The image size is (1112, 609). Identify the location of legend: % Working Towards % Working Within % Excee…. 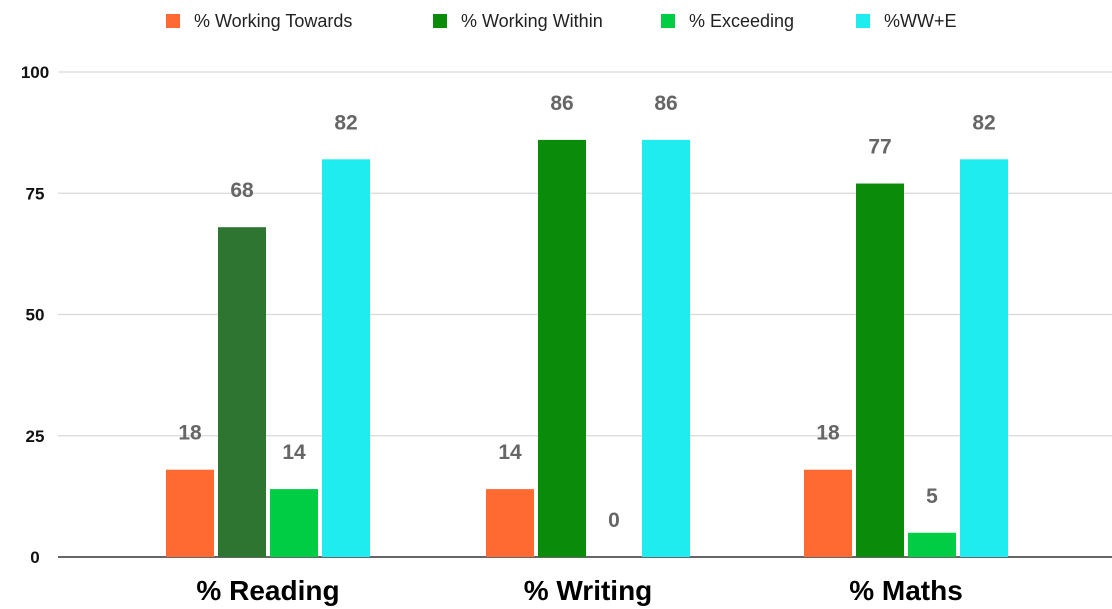
(561, 21).